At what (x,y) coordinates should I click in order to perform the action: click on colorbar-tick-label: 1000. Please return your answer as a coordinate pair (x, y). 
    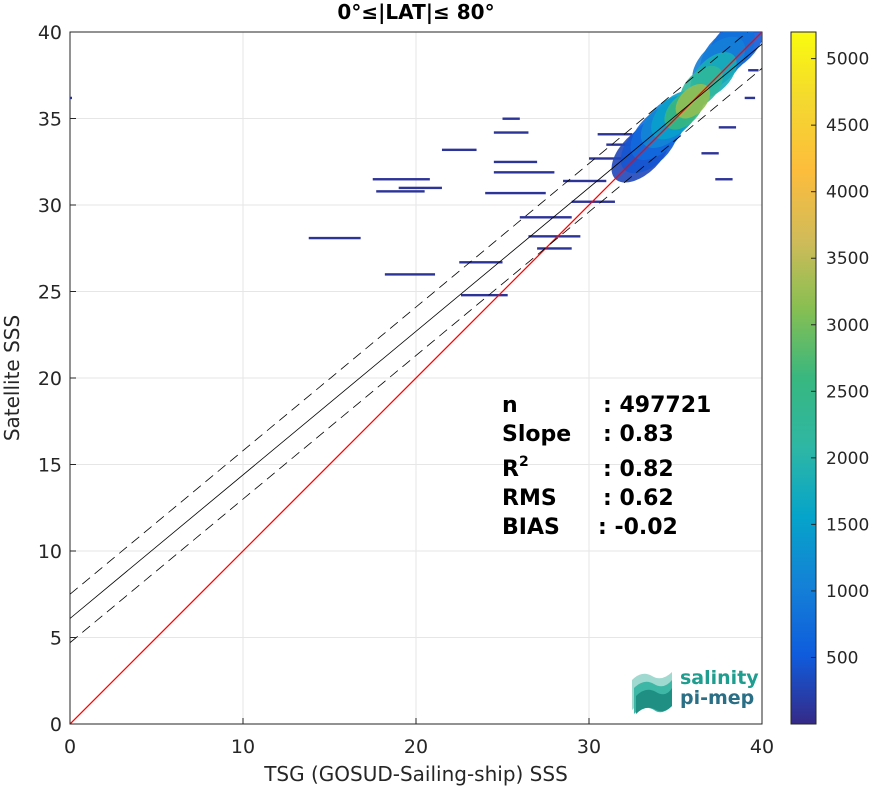
    Looking at the image, I should click on (847, 592).